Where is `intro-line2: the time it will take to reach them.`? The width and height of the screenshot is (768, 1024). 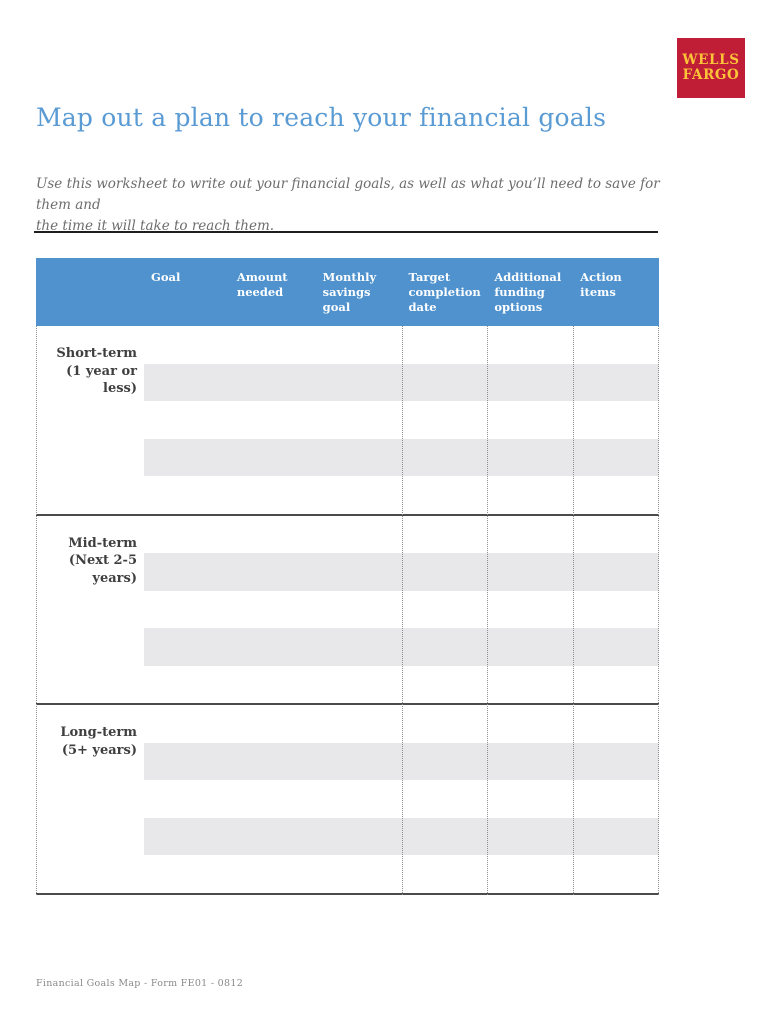 intro-line2: the time it will take to reach them. is located at coordinates (155, 226).